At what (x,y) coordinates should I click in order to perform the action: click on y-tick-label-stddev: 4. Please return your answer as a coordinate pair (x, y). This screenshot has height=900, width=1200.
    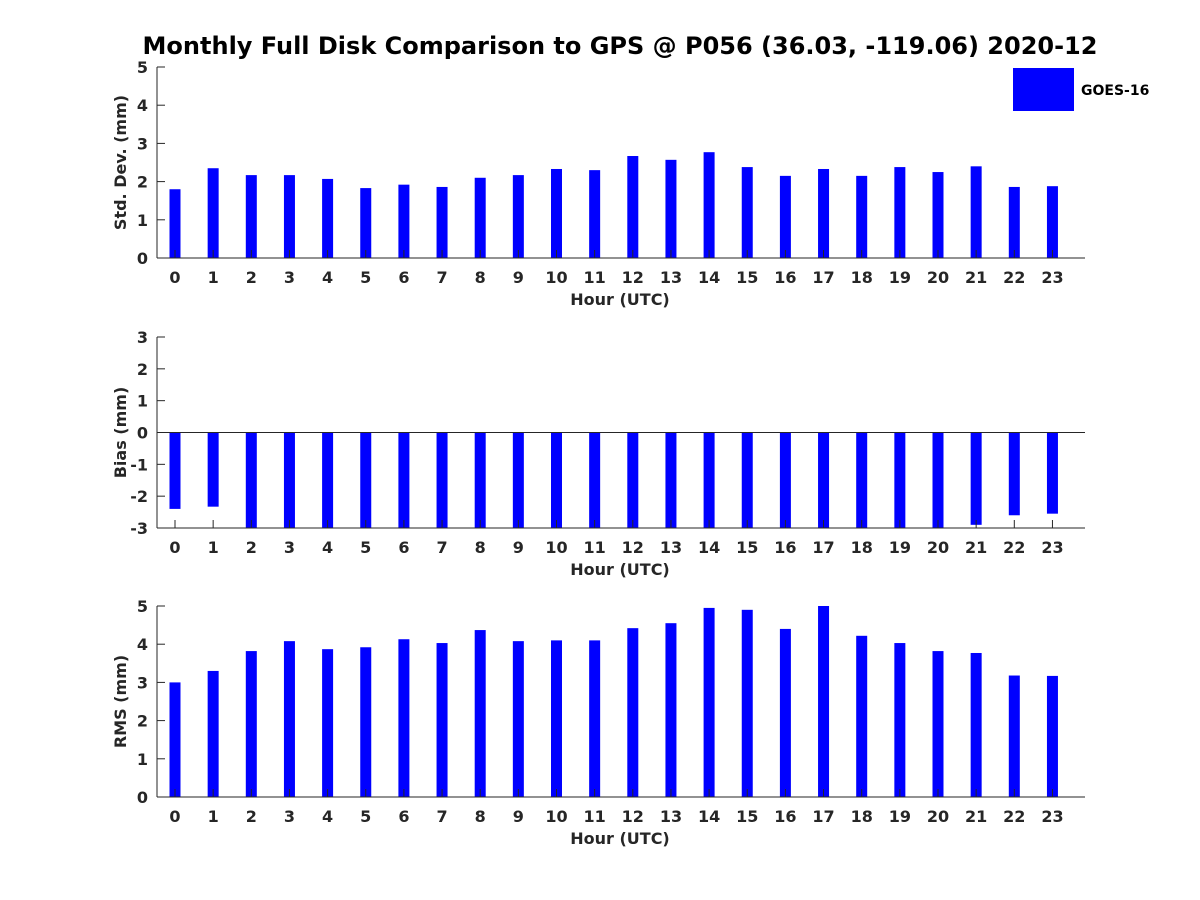
    Looking at the image, I should click on (142, 105).